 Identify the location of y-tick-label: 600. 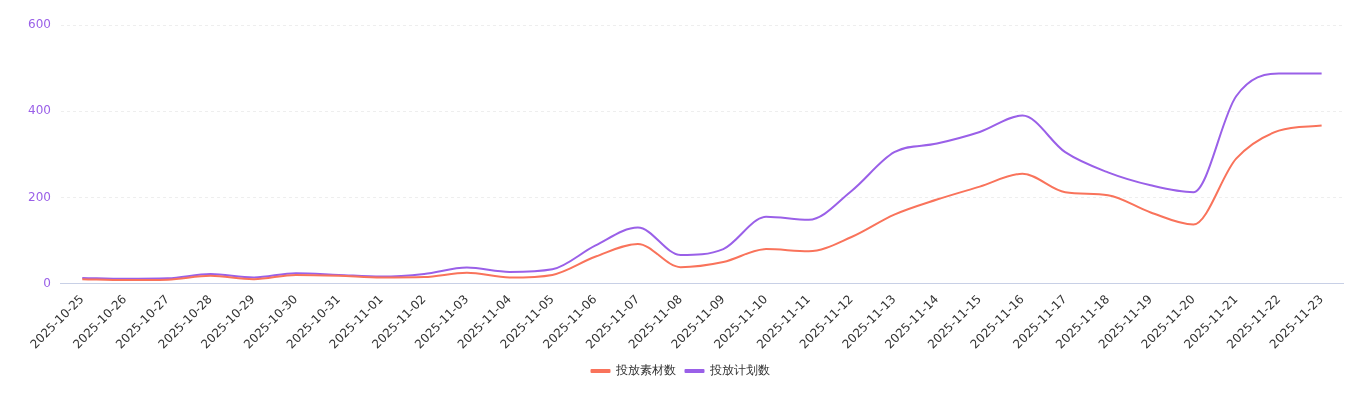
(39, 24).